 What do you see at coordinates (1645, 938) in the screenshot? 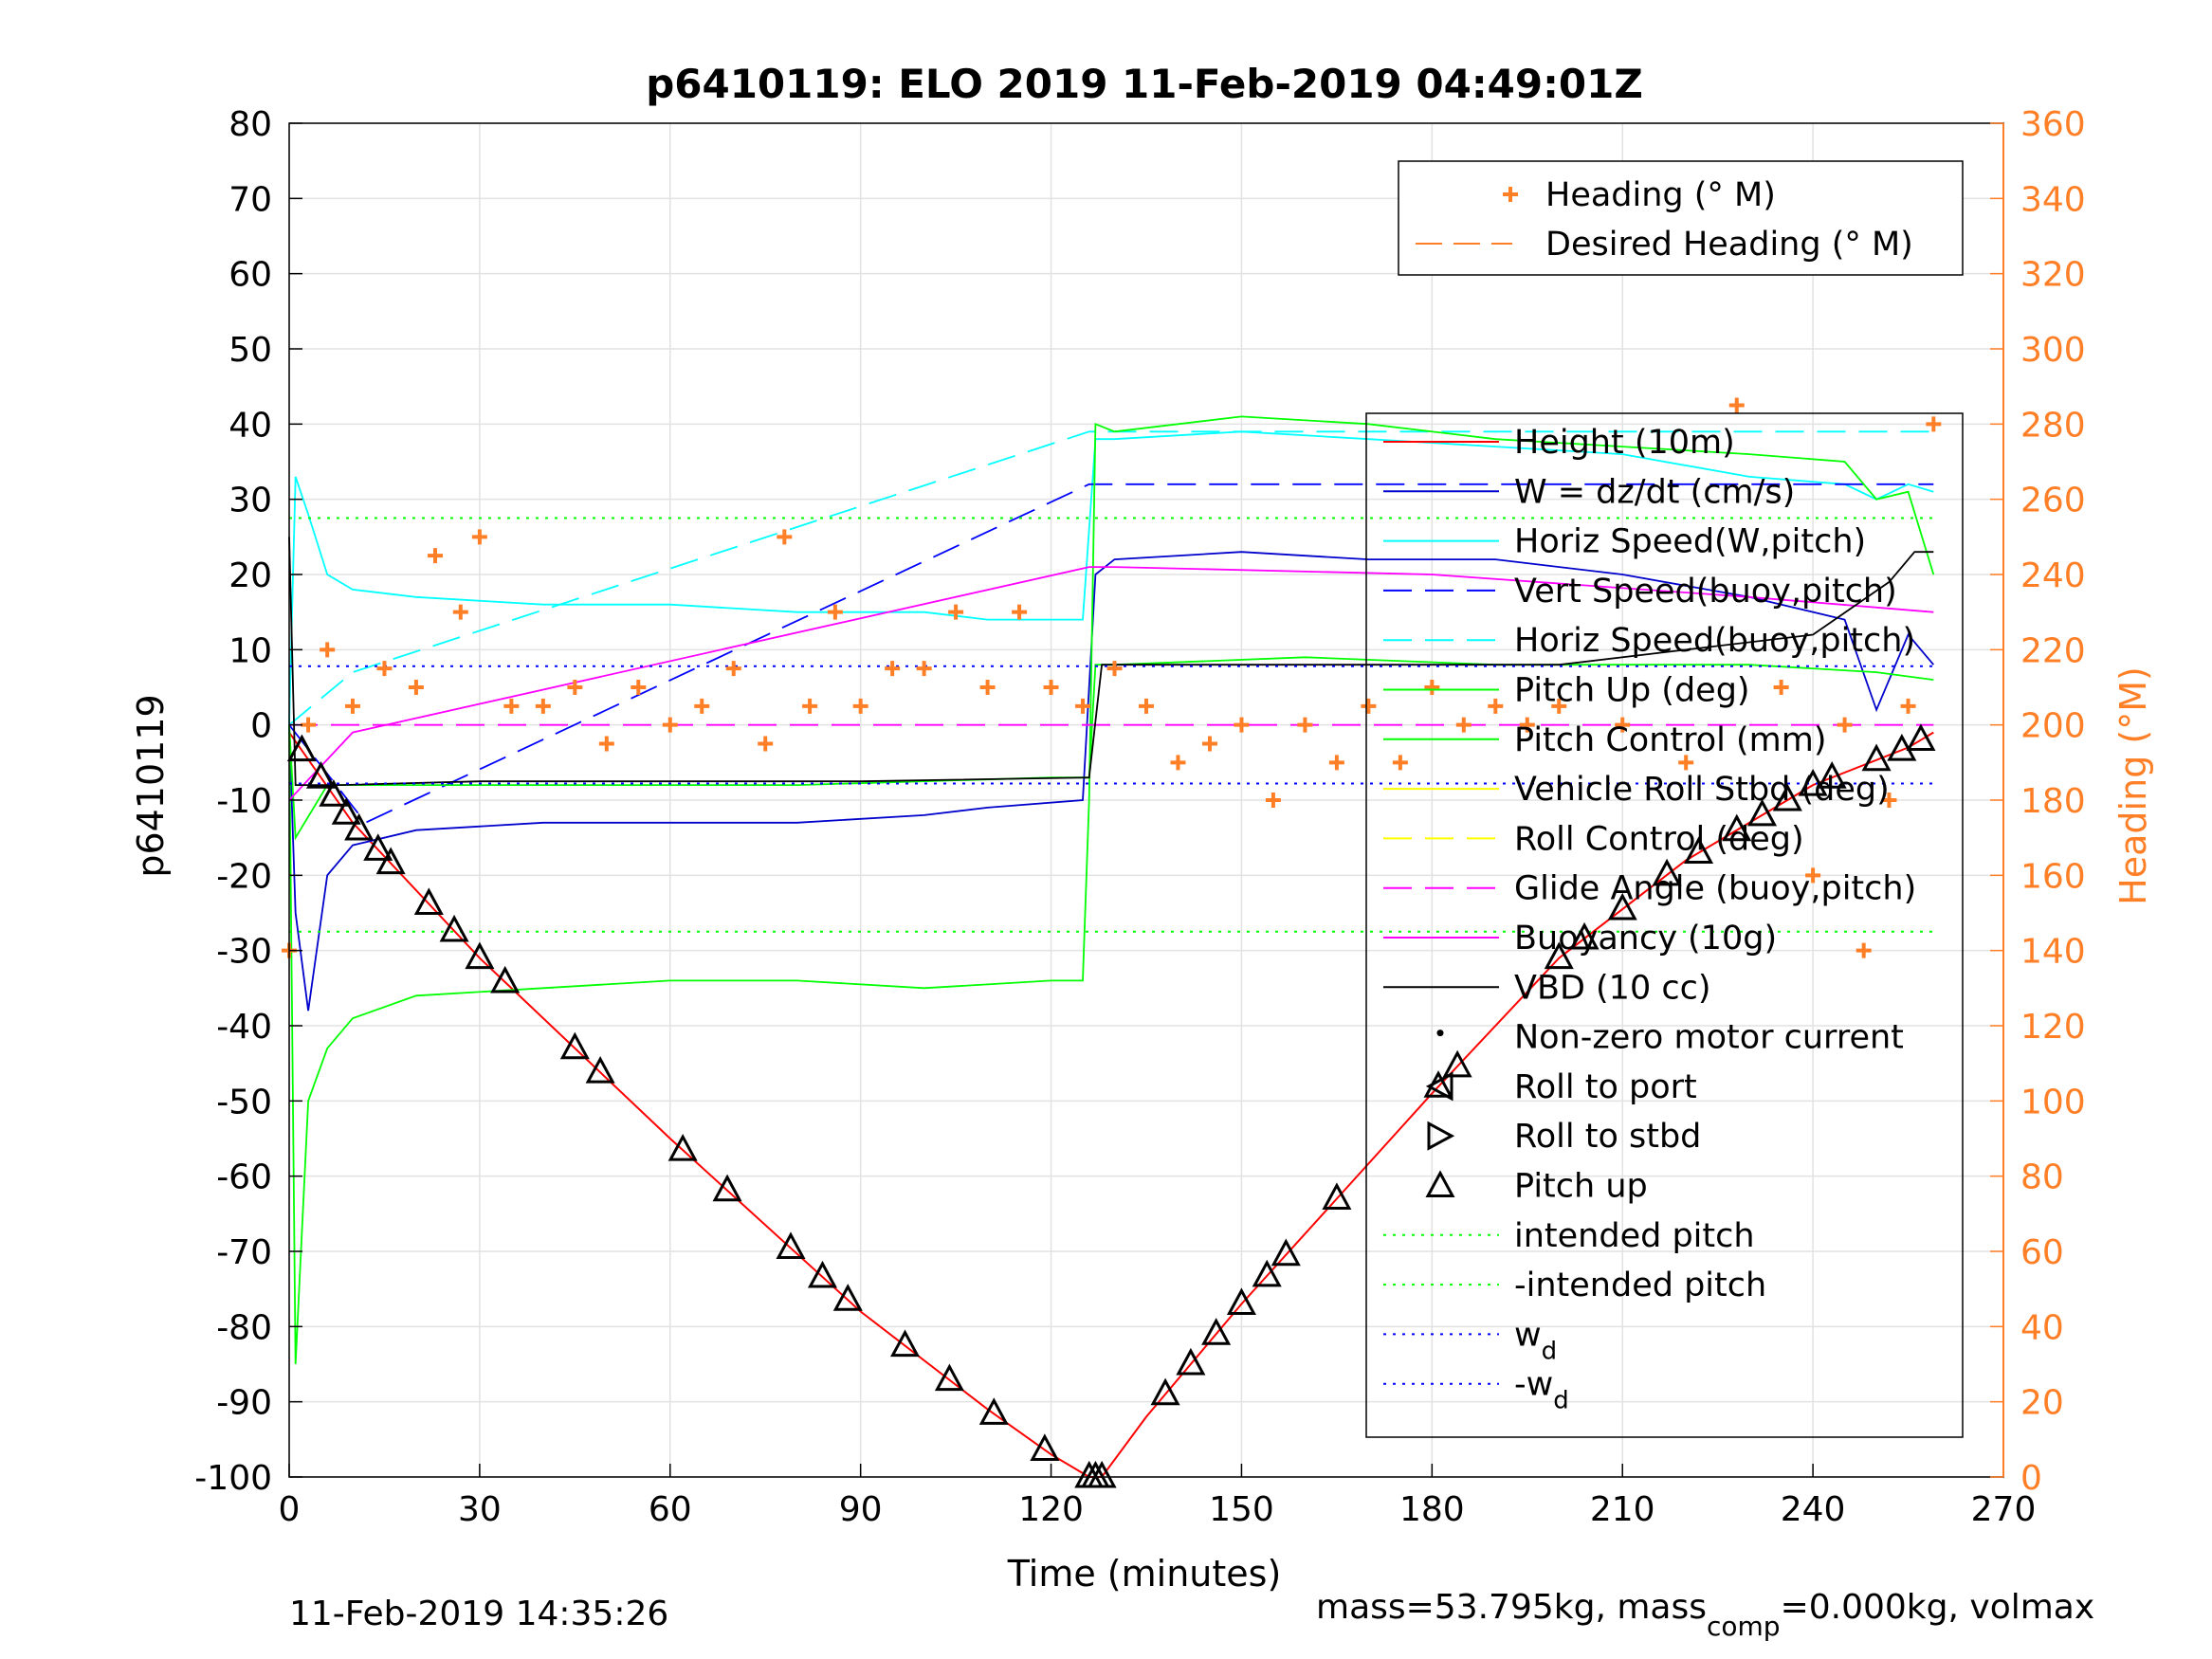
I see `legend-main-label: Buoyancy (10g)` at bounding box center [1645, 938].